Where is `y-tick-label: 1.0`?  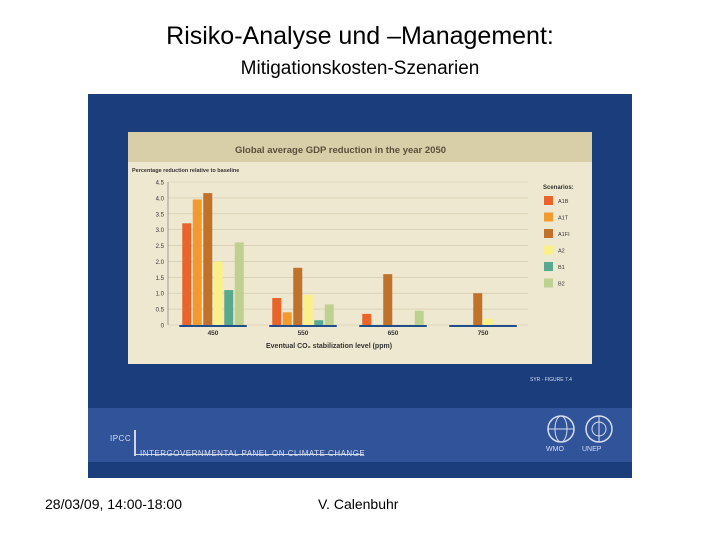 y-tick-label: 1.0 is located at coordinates (160, 295).